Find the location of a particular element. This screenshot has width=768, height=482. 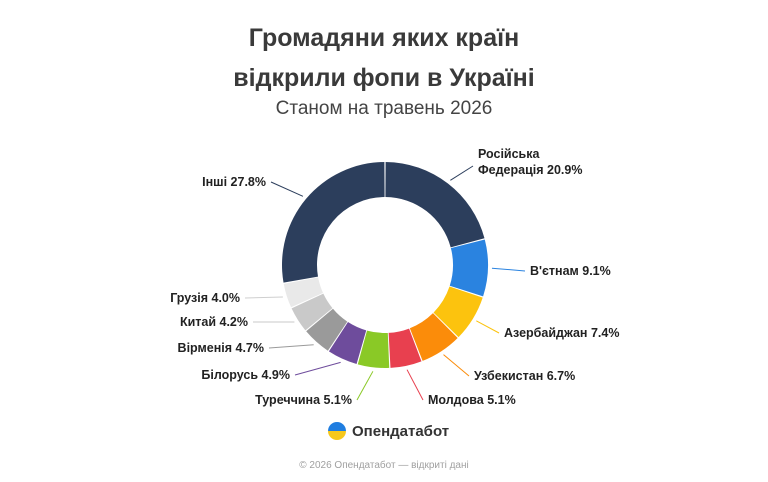

chart-title-line2: відкрили фопи в Україні is located at coordinates (384, 78).